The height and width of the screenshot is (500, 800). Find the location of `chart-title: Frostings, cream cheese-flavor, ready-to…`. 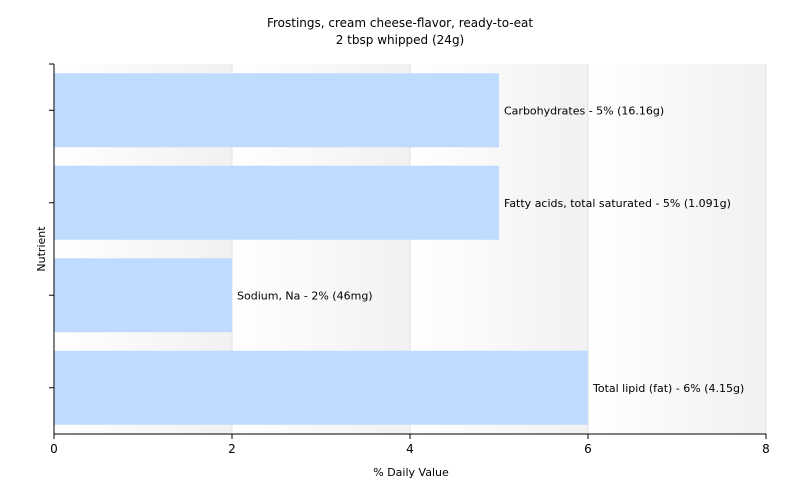

chart-title: Frostings, cream cheese-flavor, ready-to… is located at coordinates (400, 23).